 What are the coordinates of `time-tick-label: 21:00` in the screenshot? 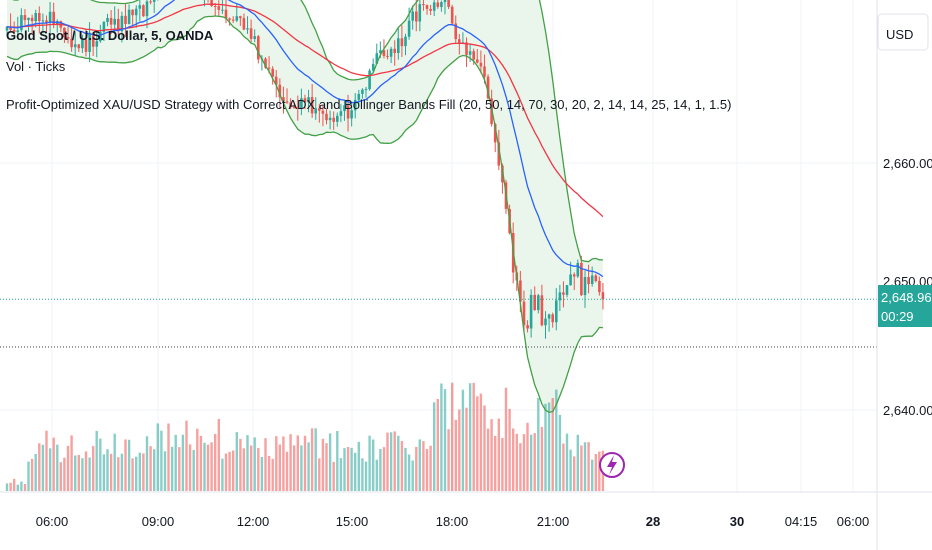 It's located at (553, 521).